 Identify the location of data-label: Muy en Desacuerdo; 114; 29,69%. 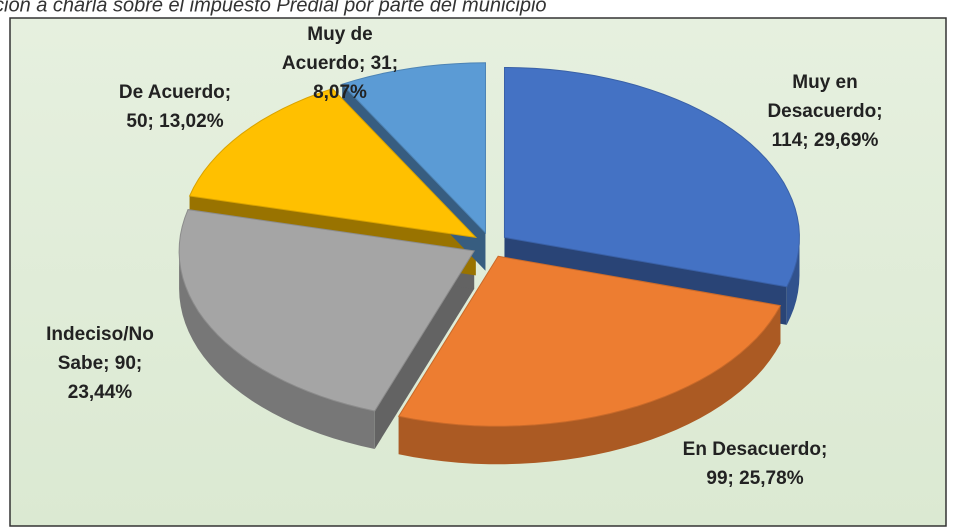
(824, 111).